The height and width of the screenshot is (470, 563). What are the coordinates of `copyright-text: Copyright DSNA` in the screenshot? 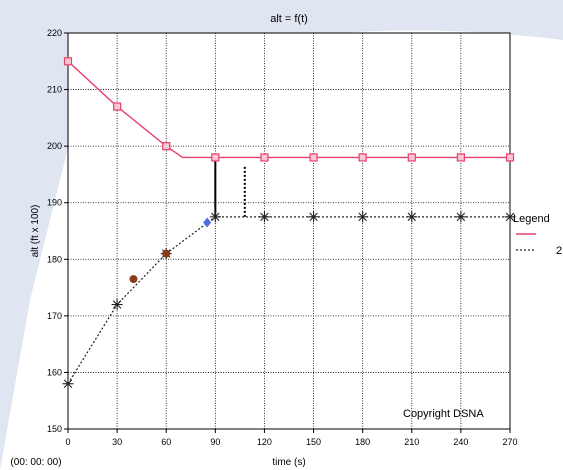 It's located at (443, 414).